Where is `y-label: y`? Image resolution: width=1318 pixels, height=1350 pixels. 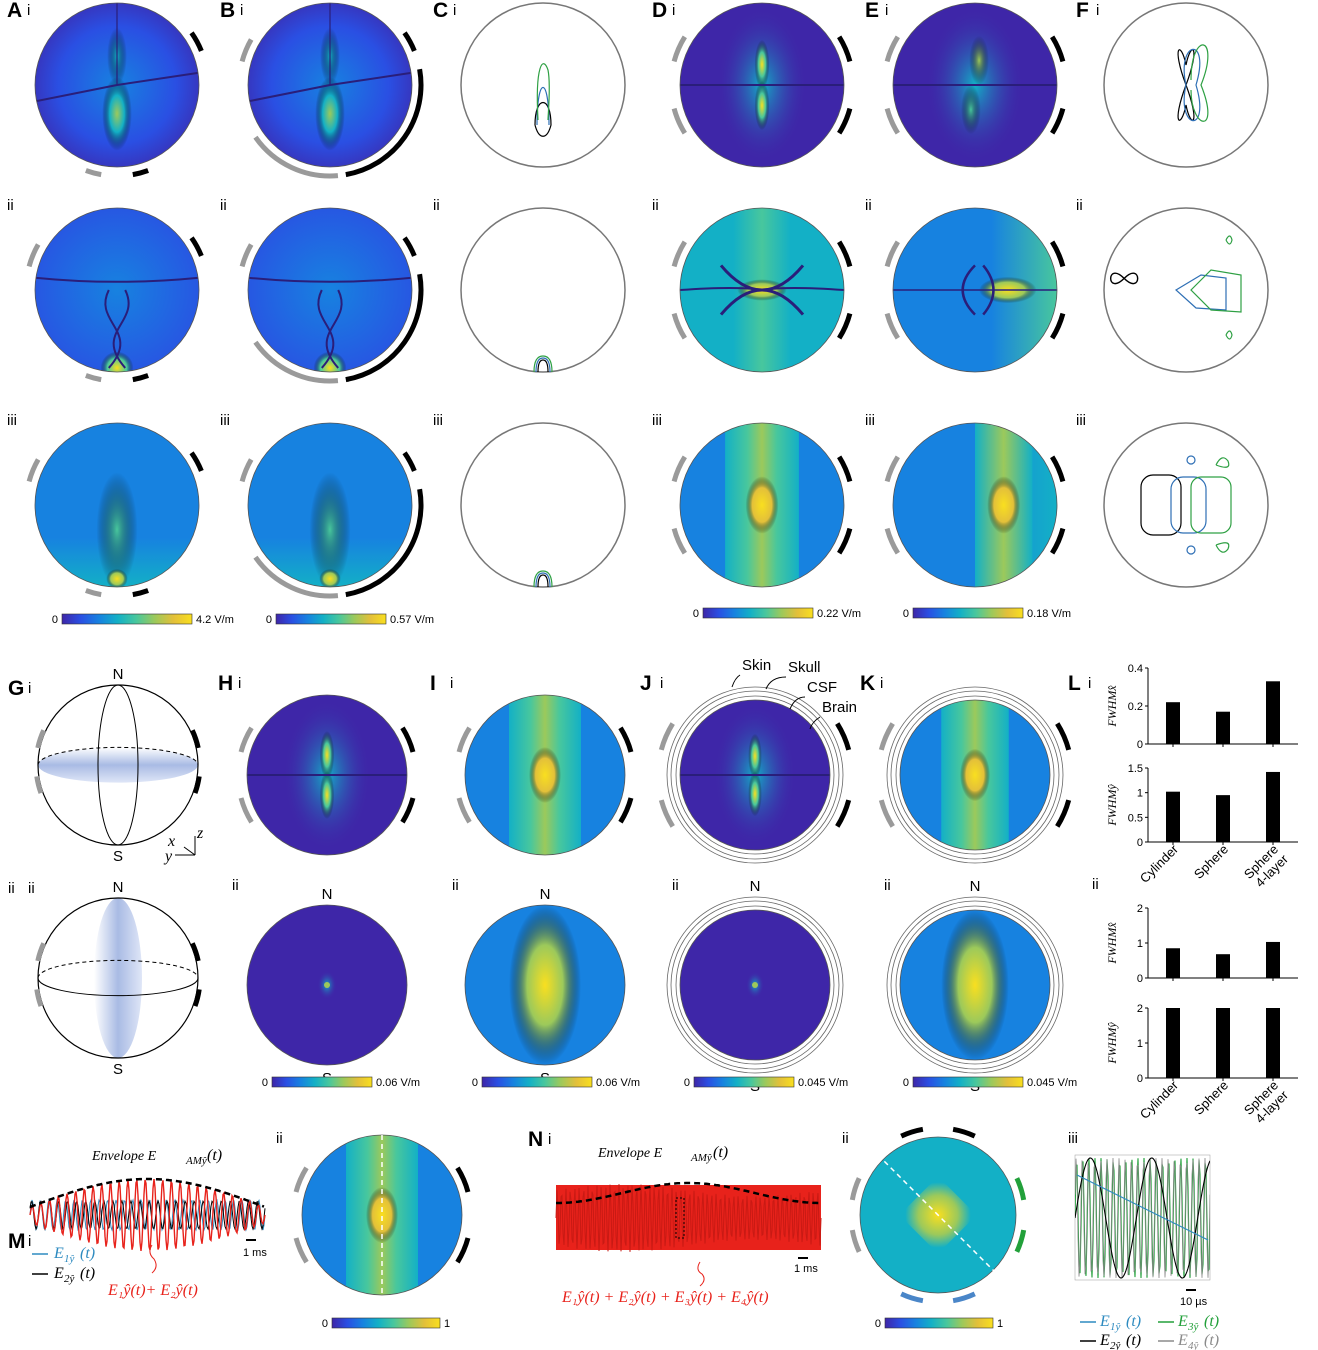 y-label: y is located at coordinates (168, 856).